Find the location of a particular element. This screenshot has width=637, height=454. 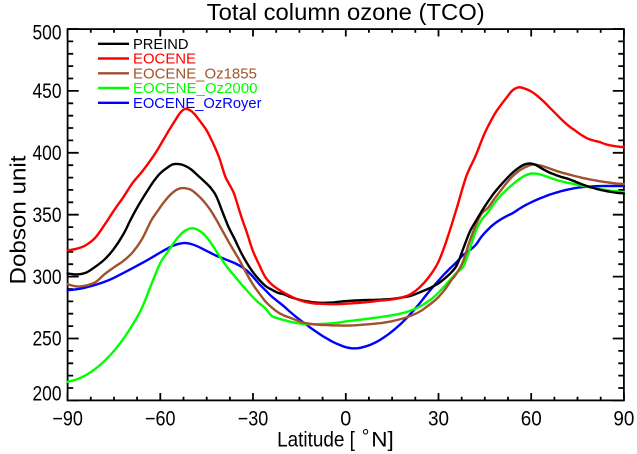

svg-text: −30 is located at coordinates (253, 418).